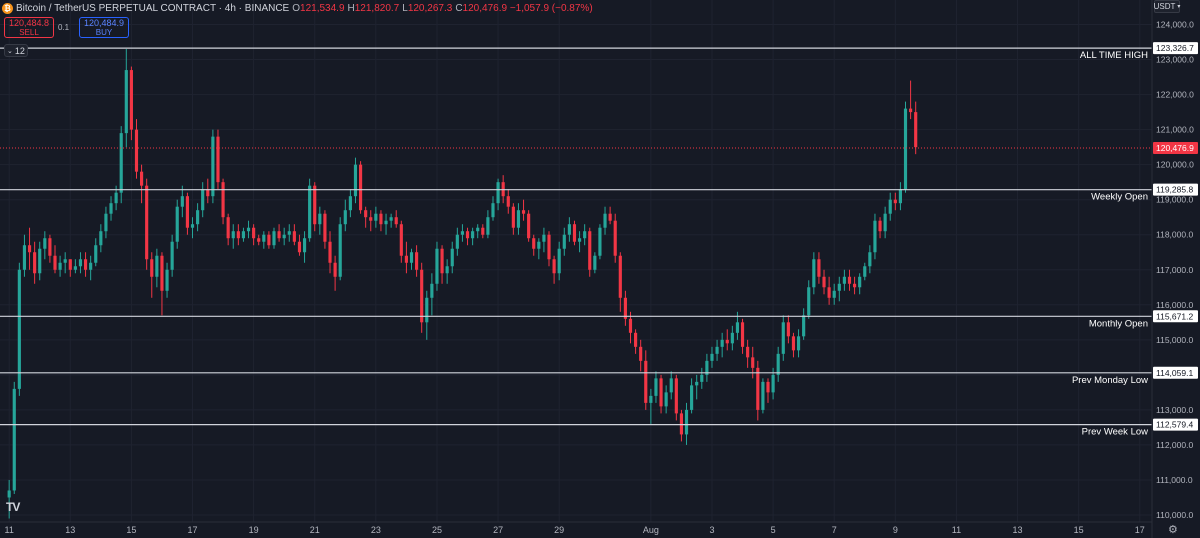 This screenshot has width=1200, height=538. I want to click on level-label: Prev Monday Low, so click(1110, 380).